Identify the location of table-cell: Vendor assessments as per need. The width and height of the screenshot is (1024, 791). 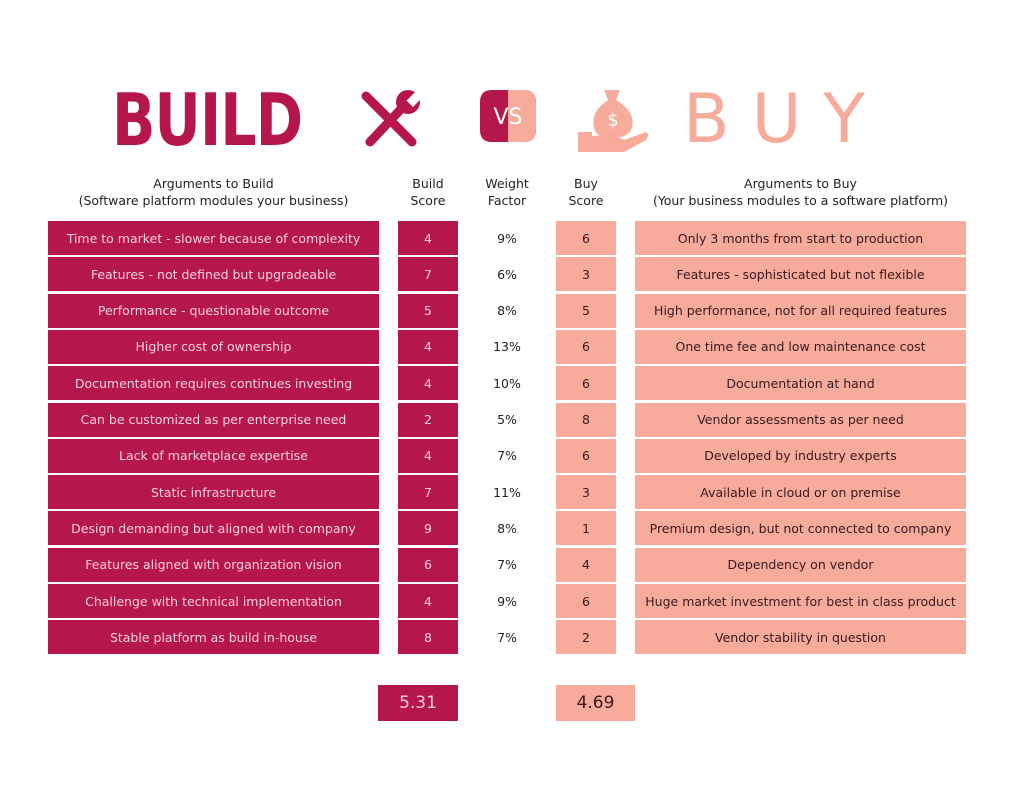
(800, 419).